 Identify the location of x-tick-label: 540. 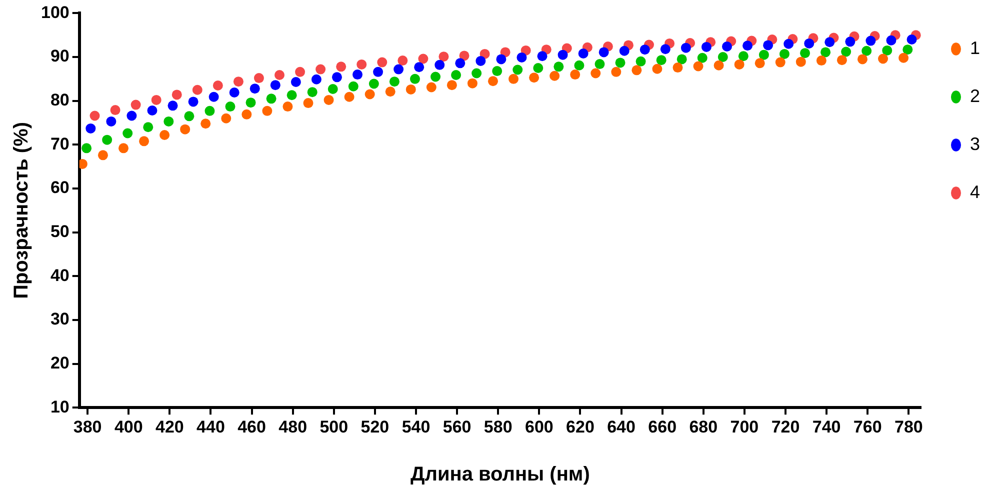
(416, 426).